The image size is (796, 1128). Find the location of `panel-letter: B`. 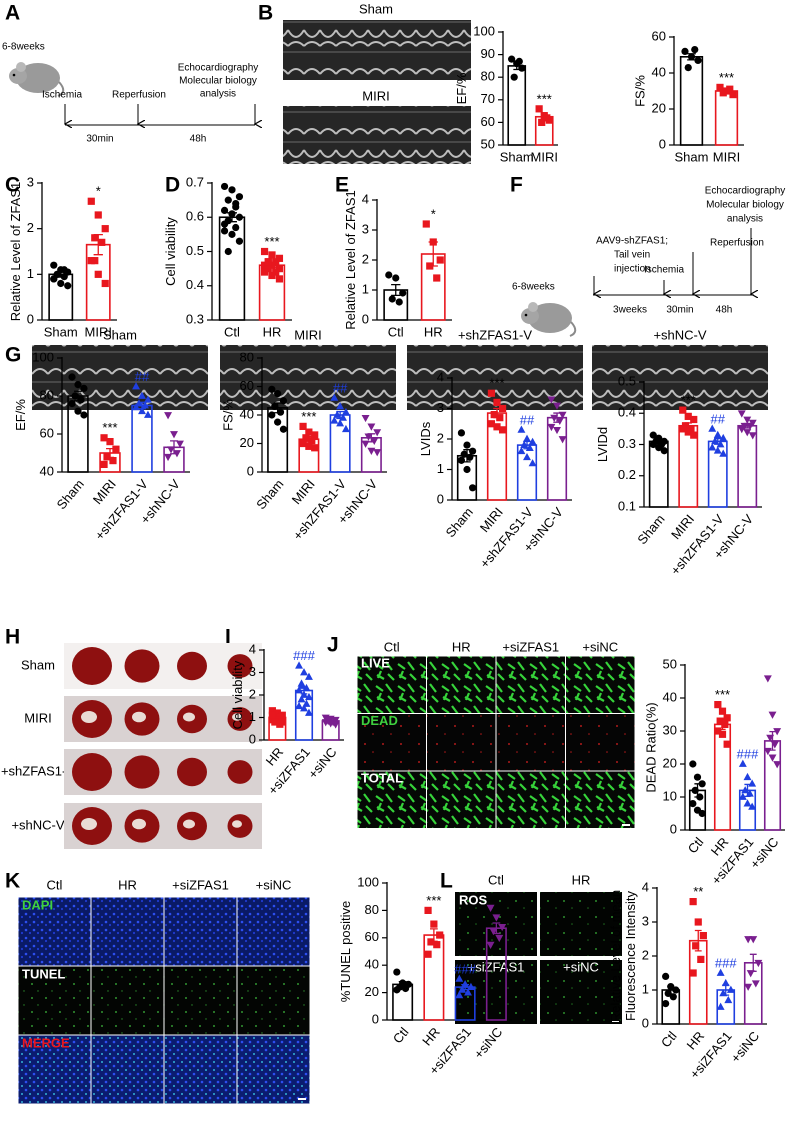

panel-letter: B is located at coordinates (265, 13).